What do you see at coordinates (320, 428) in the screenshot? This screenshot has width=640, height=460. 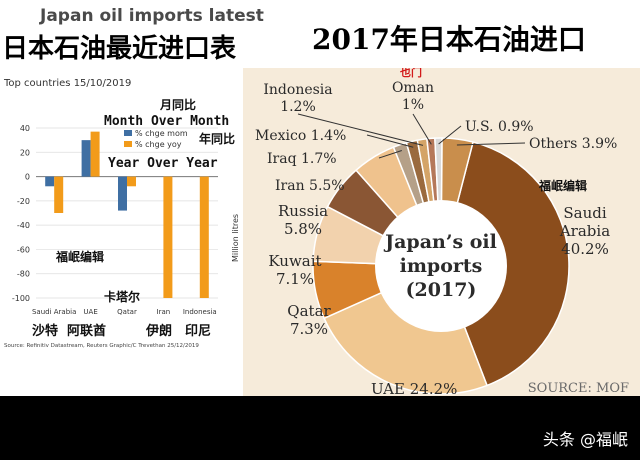 I see `bottom-bar` at bounding box center [320, 428].